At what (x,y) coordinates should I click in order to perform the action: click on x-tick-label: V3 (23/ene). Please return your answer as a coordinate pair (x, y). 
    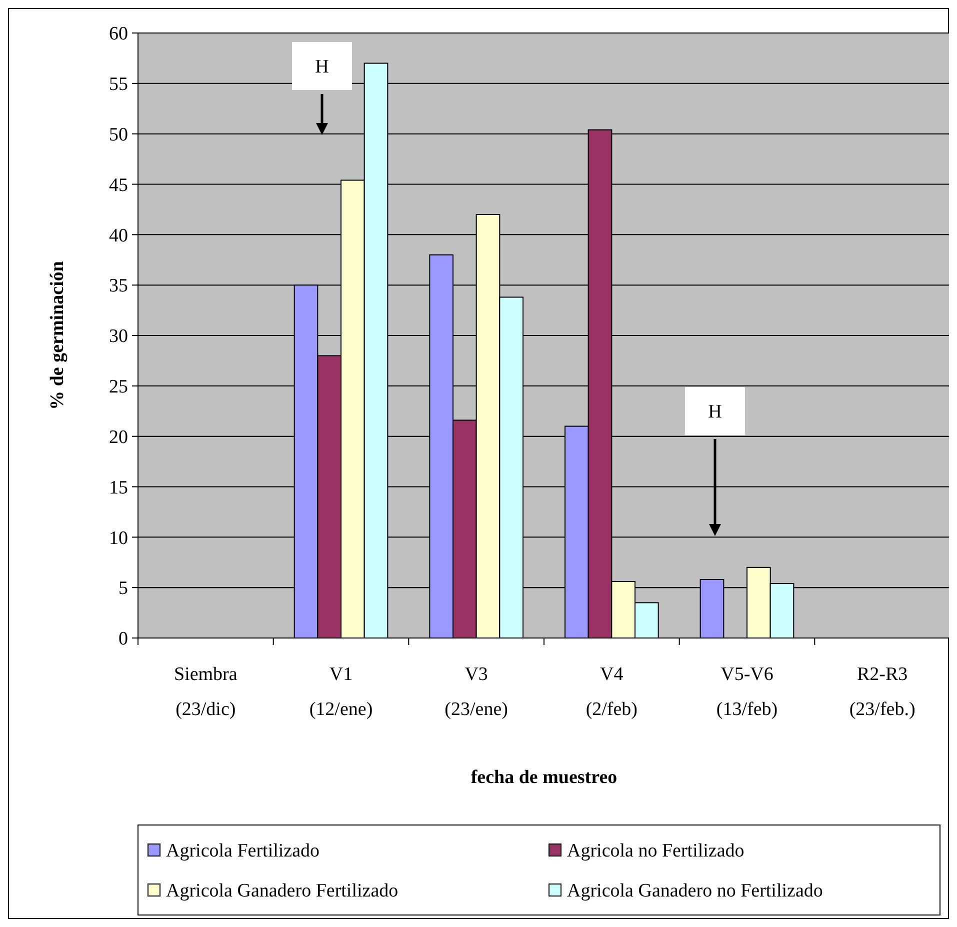
    Looking at the image, I should click on (476, 692).